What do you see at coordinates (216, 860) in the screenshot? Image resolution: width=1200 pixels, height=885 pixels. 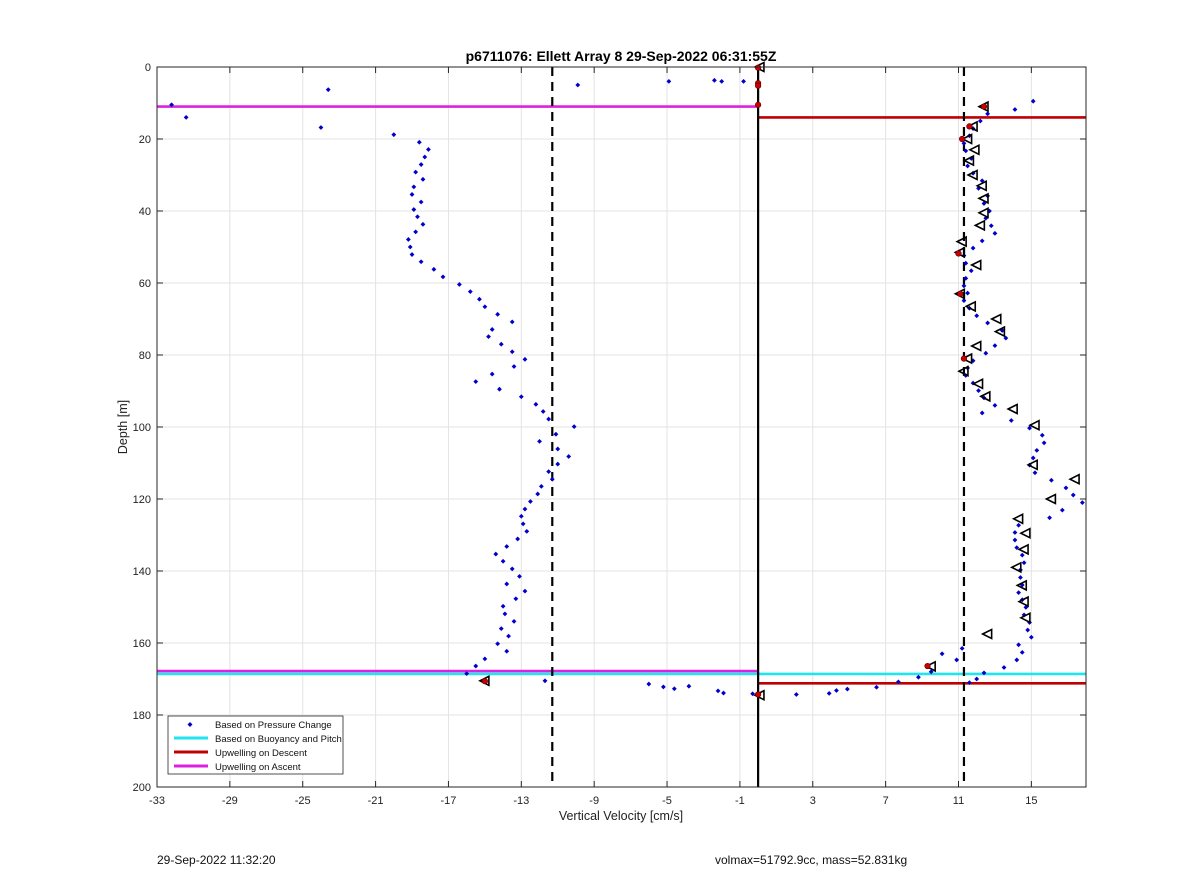 I see `footer-timestamp: 29-Sep-2022 11:32:20` at bounding box center [216, 860].